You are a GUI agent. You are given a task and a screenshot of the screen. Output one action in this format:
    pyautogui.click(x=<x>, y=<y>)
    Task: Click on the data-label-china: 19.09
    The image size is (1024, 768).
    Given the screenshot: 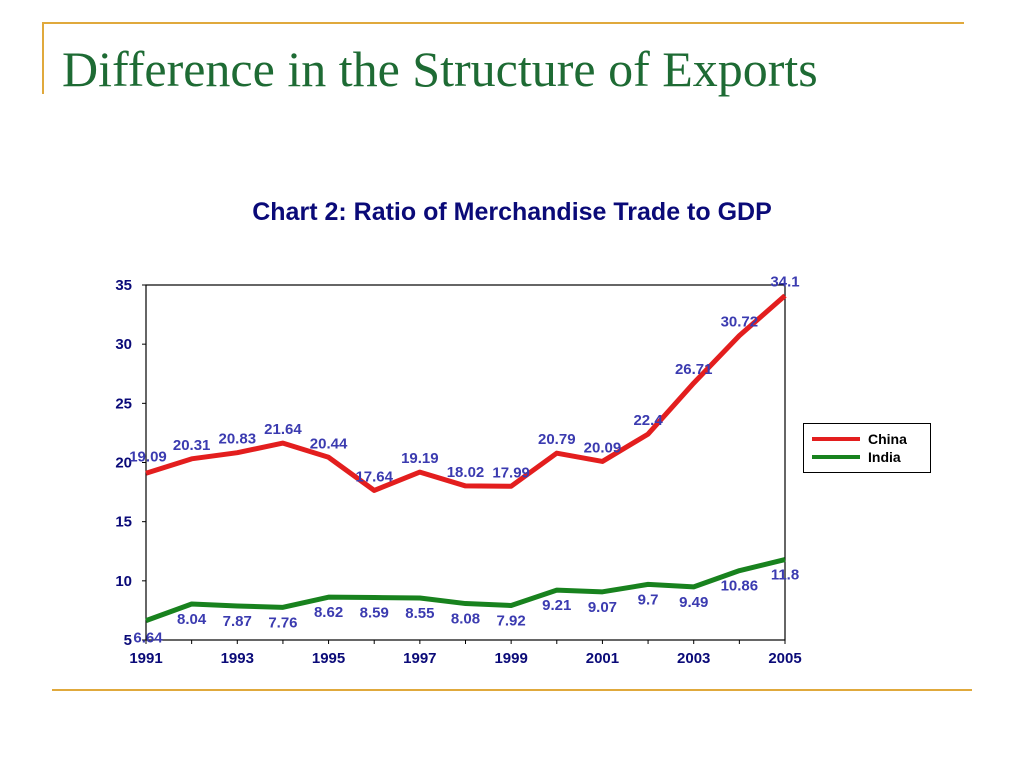 What is the action you would take?
    pyautogui.click(x=148, y=456)
    